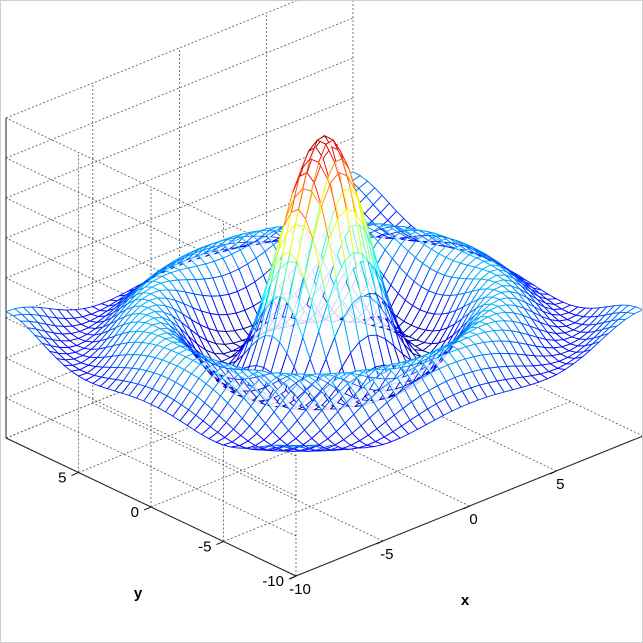  What do you see at coordinates (273, 581) in the screenshot?
I see `y-tick-label: -10` at bounding box center [273, 581].